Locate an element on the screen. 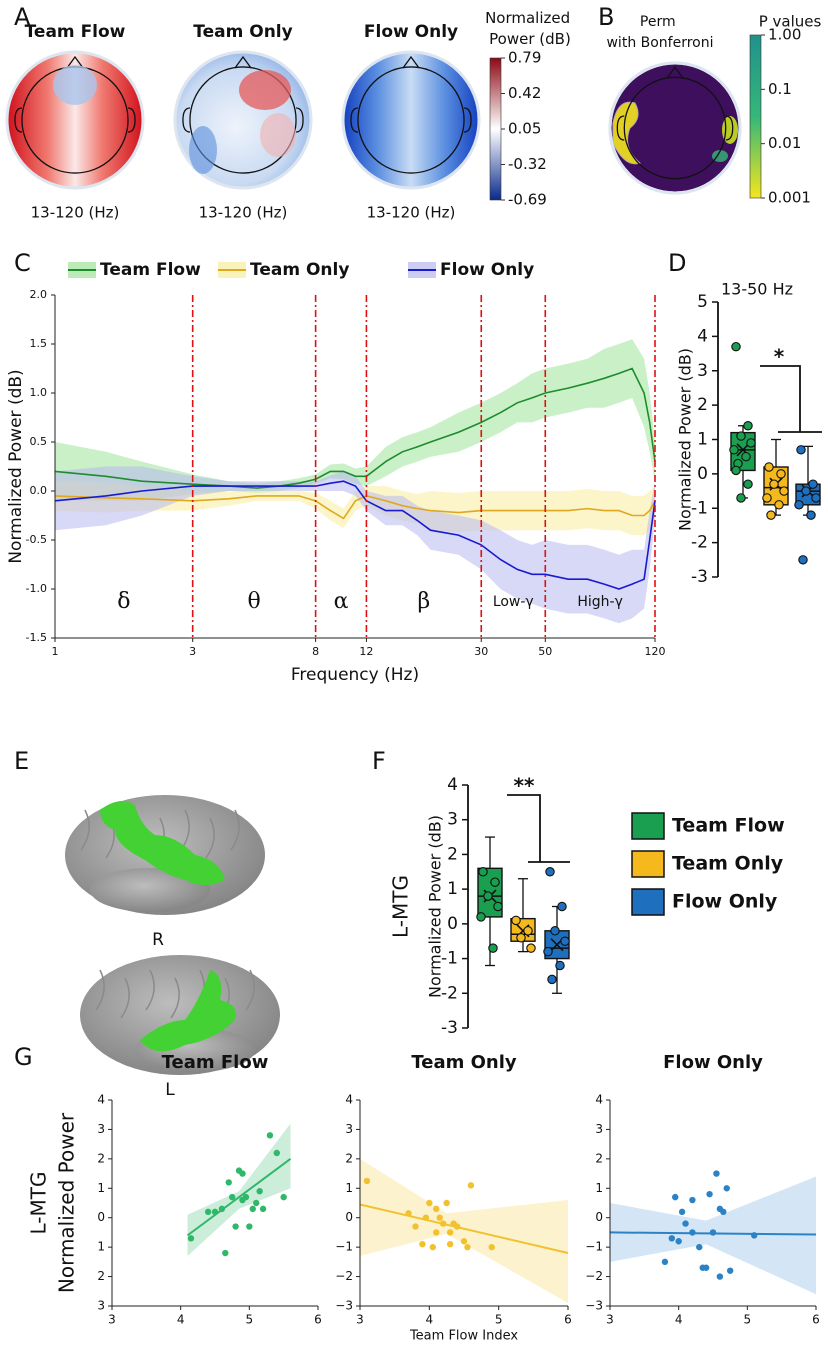 Image resolution: width=828 pixels, height=1347 pixels. hemisphere-label: L is located at coordinates (170, 1090).